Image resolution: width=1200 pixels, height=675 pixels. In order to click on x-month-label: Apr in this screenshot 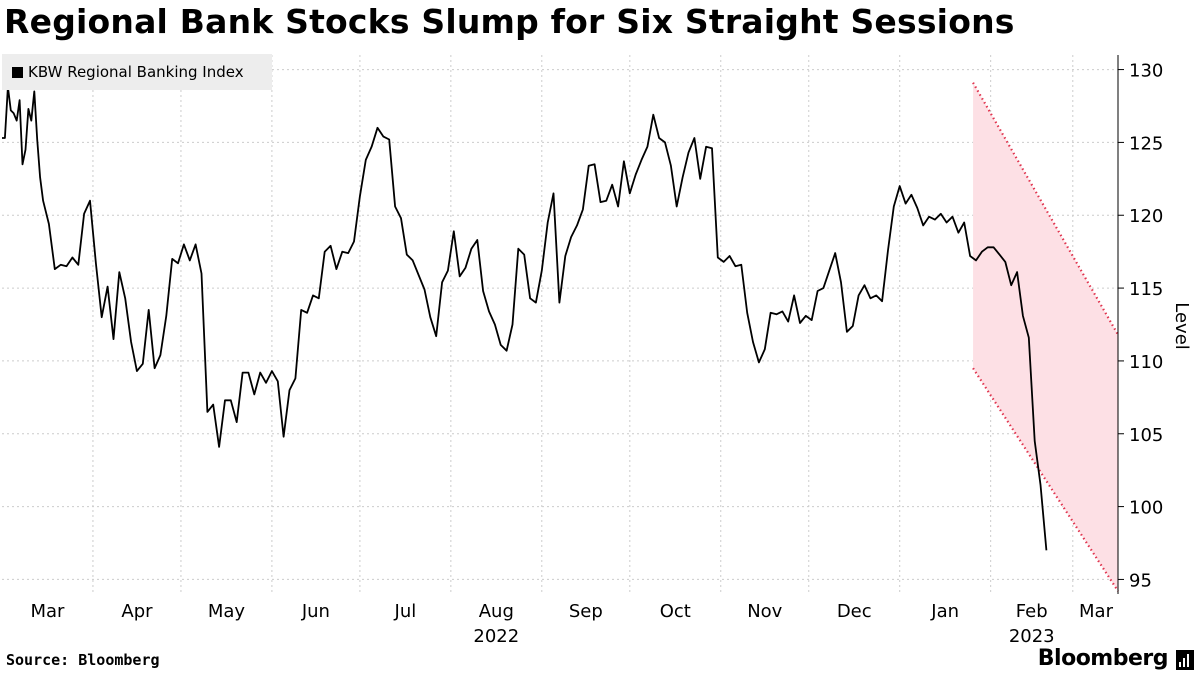, I will do `click(137, 611)`.